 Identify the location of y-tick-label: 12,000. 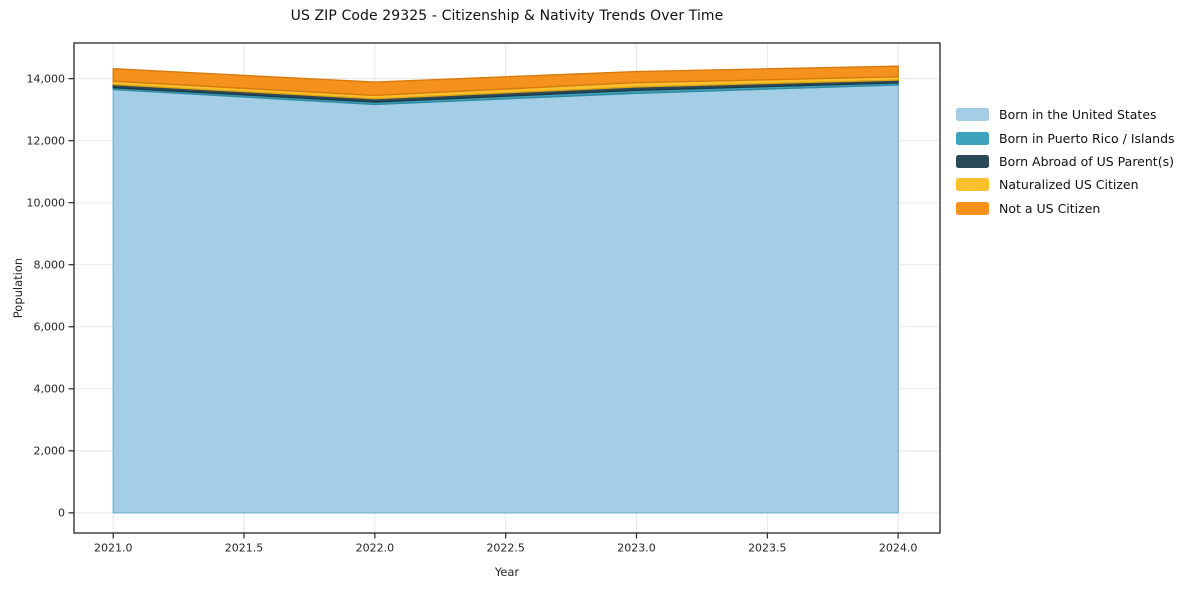
(46, 140).